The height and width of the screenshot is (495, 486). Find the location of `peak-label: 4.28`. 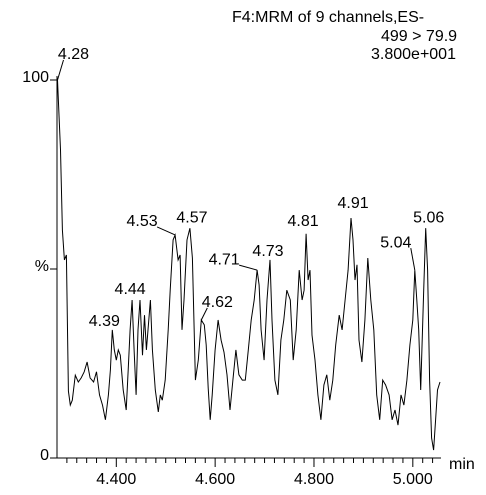

peak-label: 4.28 is located at coordinates (73, 54).